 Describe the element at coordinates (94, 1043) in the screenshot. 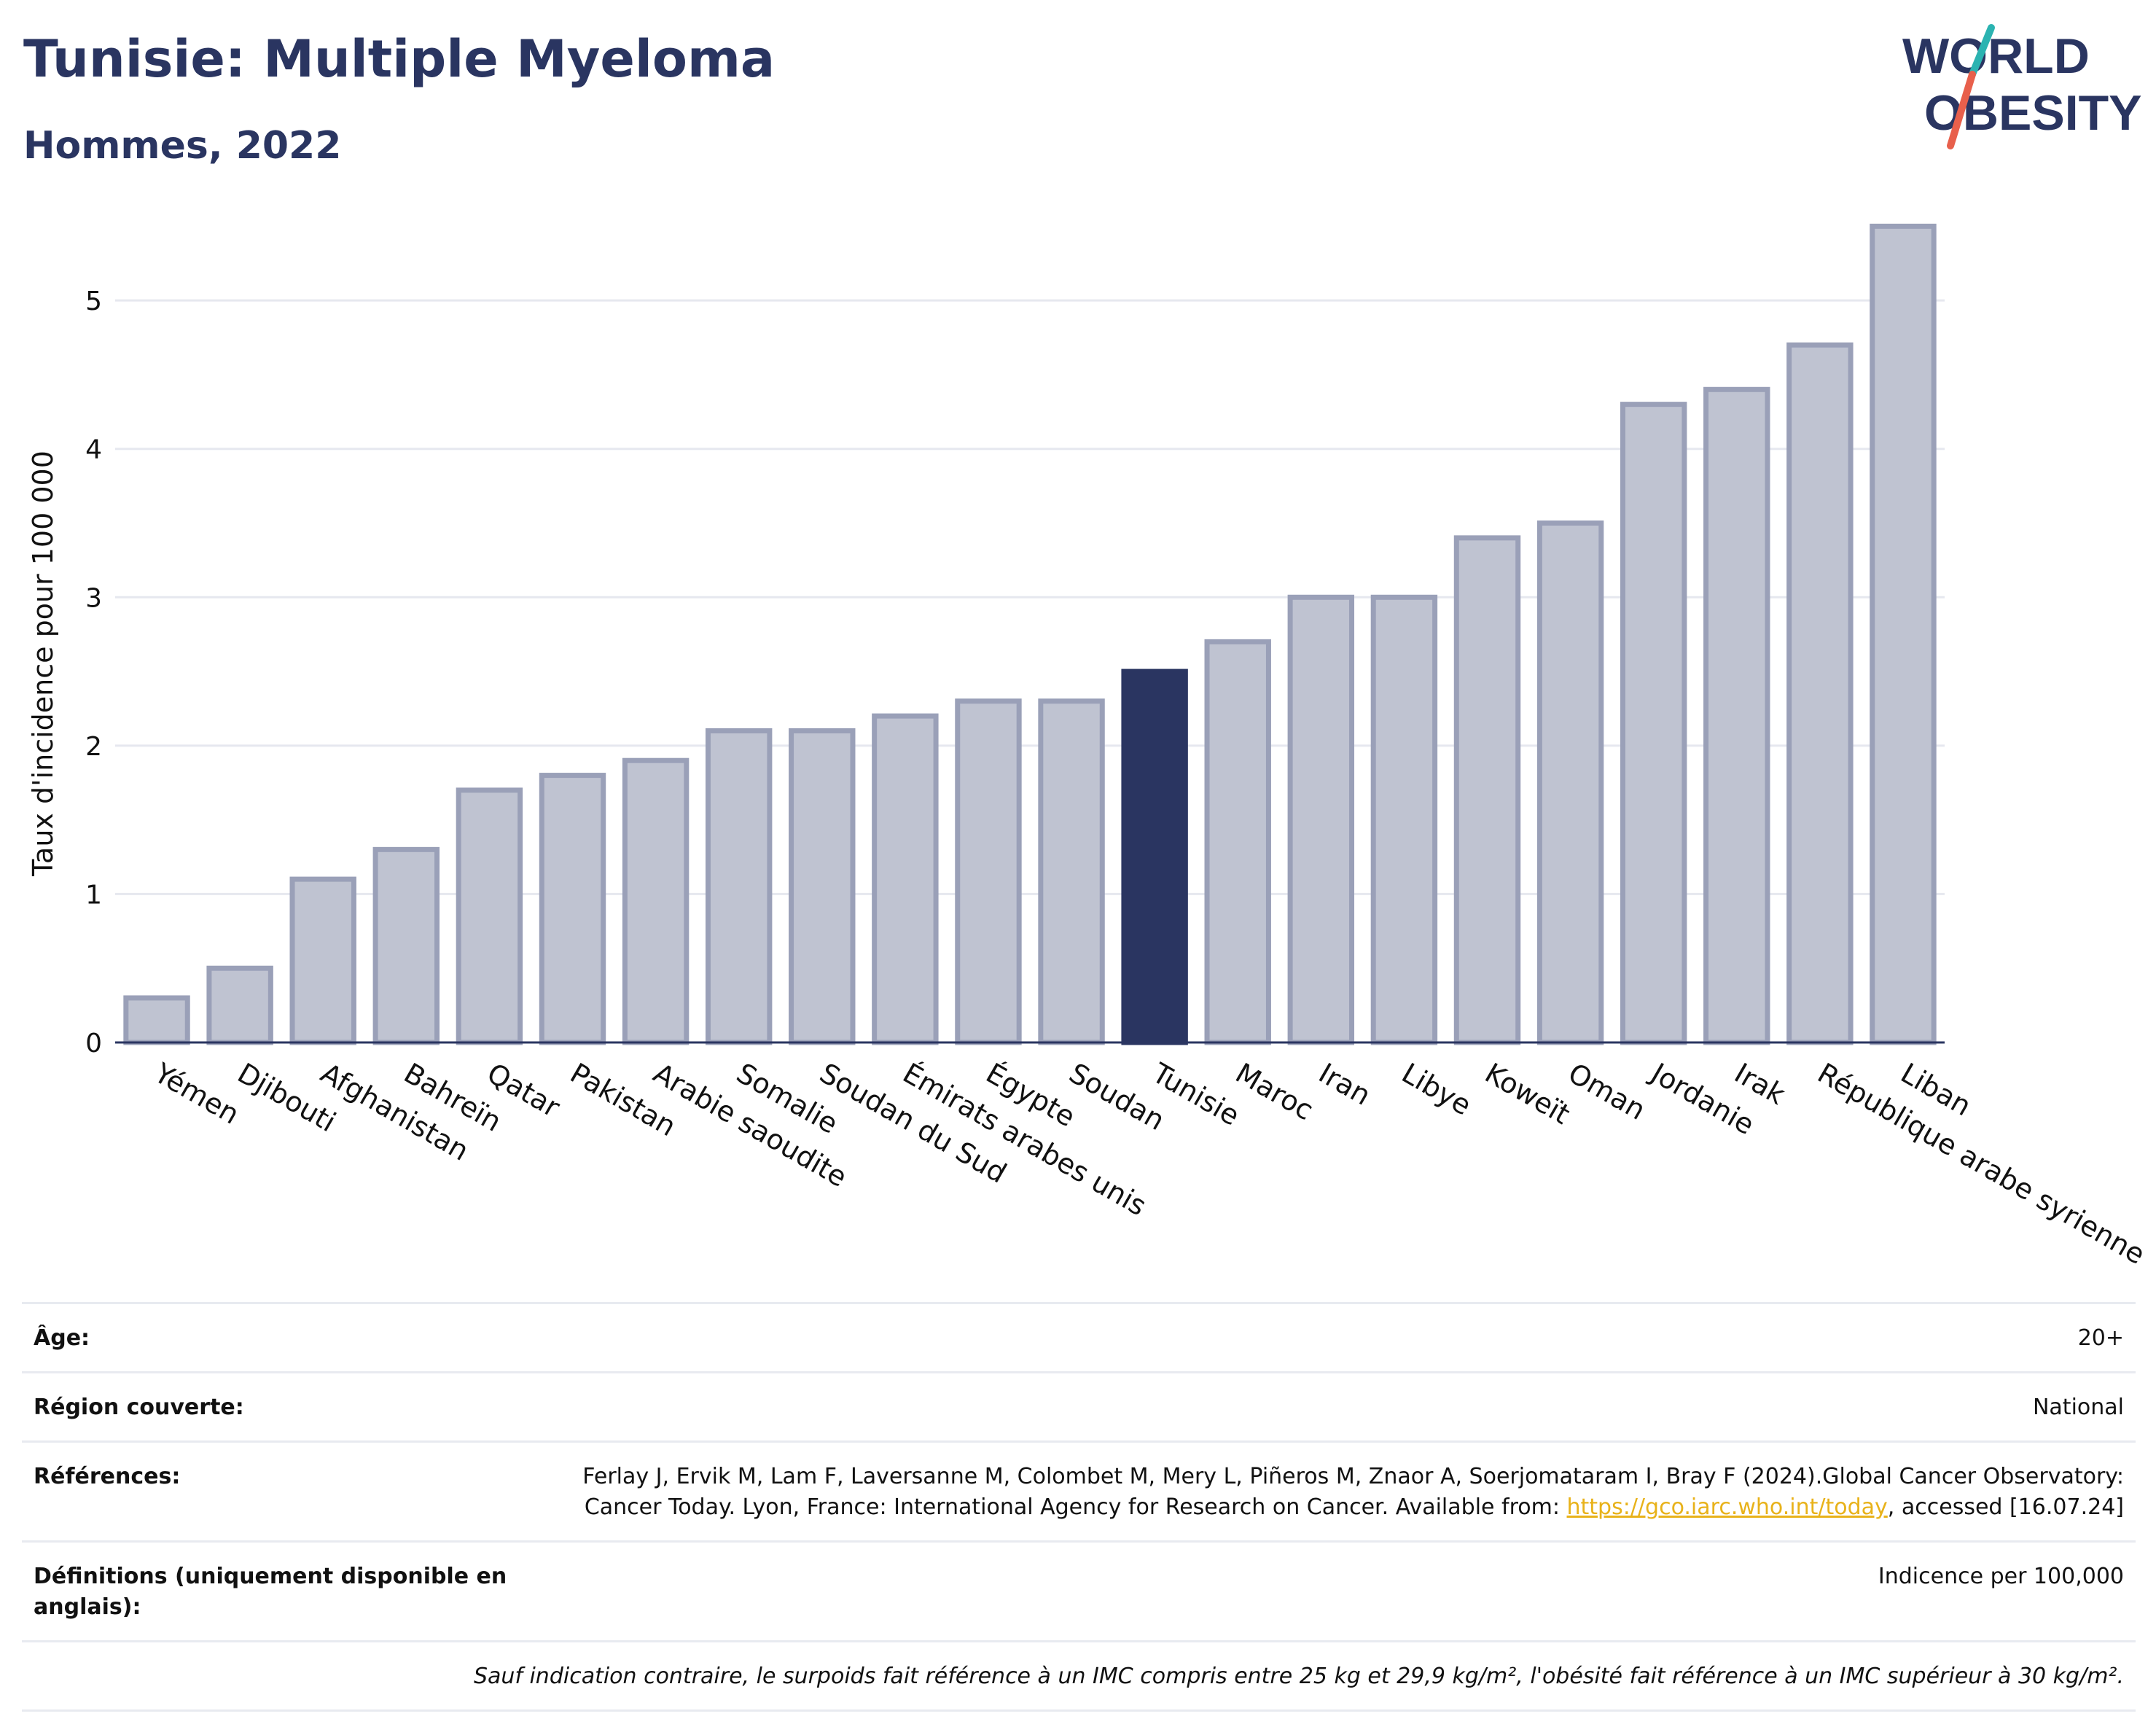

I see `y-tick-label: 0` at that location.